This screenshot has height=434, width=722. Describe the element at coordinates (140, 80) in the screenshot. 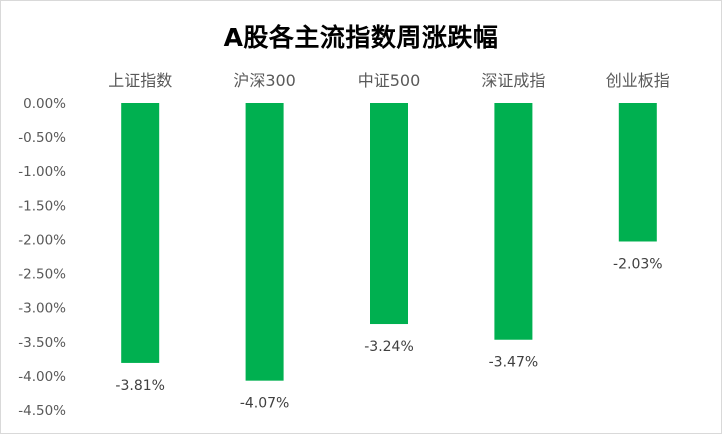

I see `category-label: 上证指数` at that location.